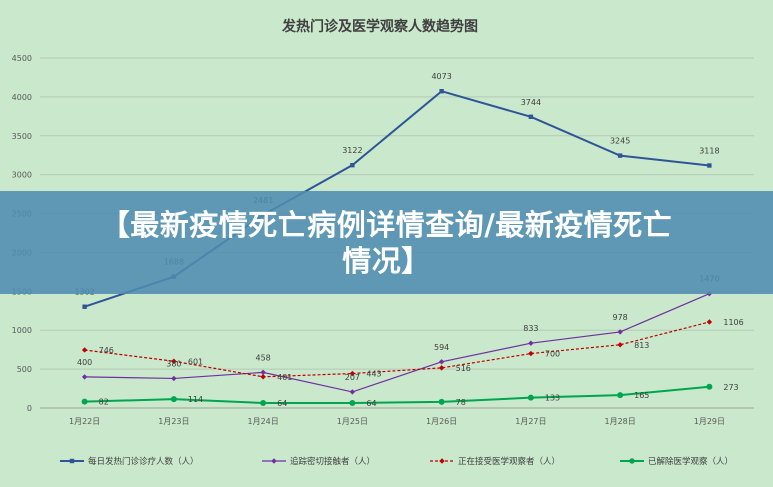  Describe the element at coordinates (29, 408) in the screenshot. I see `y-tick-label: 0` at that location.